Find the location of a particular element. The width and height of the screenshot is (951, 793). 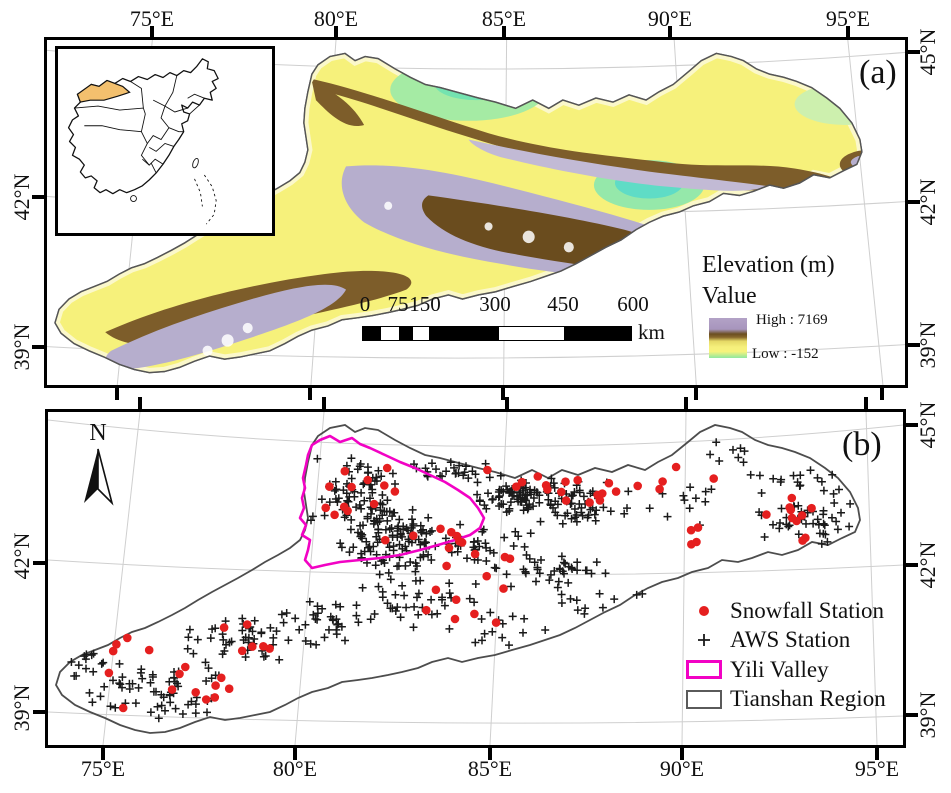

axis-label-lon: 90°E is located at coordinates (682, 768).